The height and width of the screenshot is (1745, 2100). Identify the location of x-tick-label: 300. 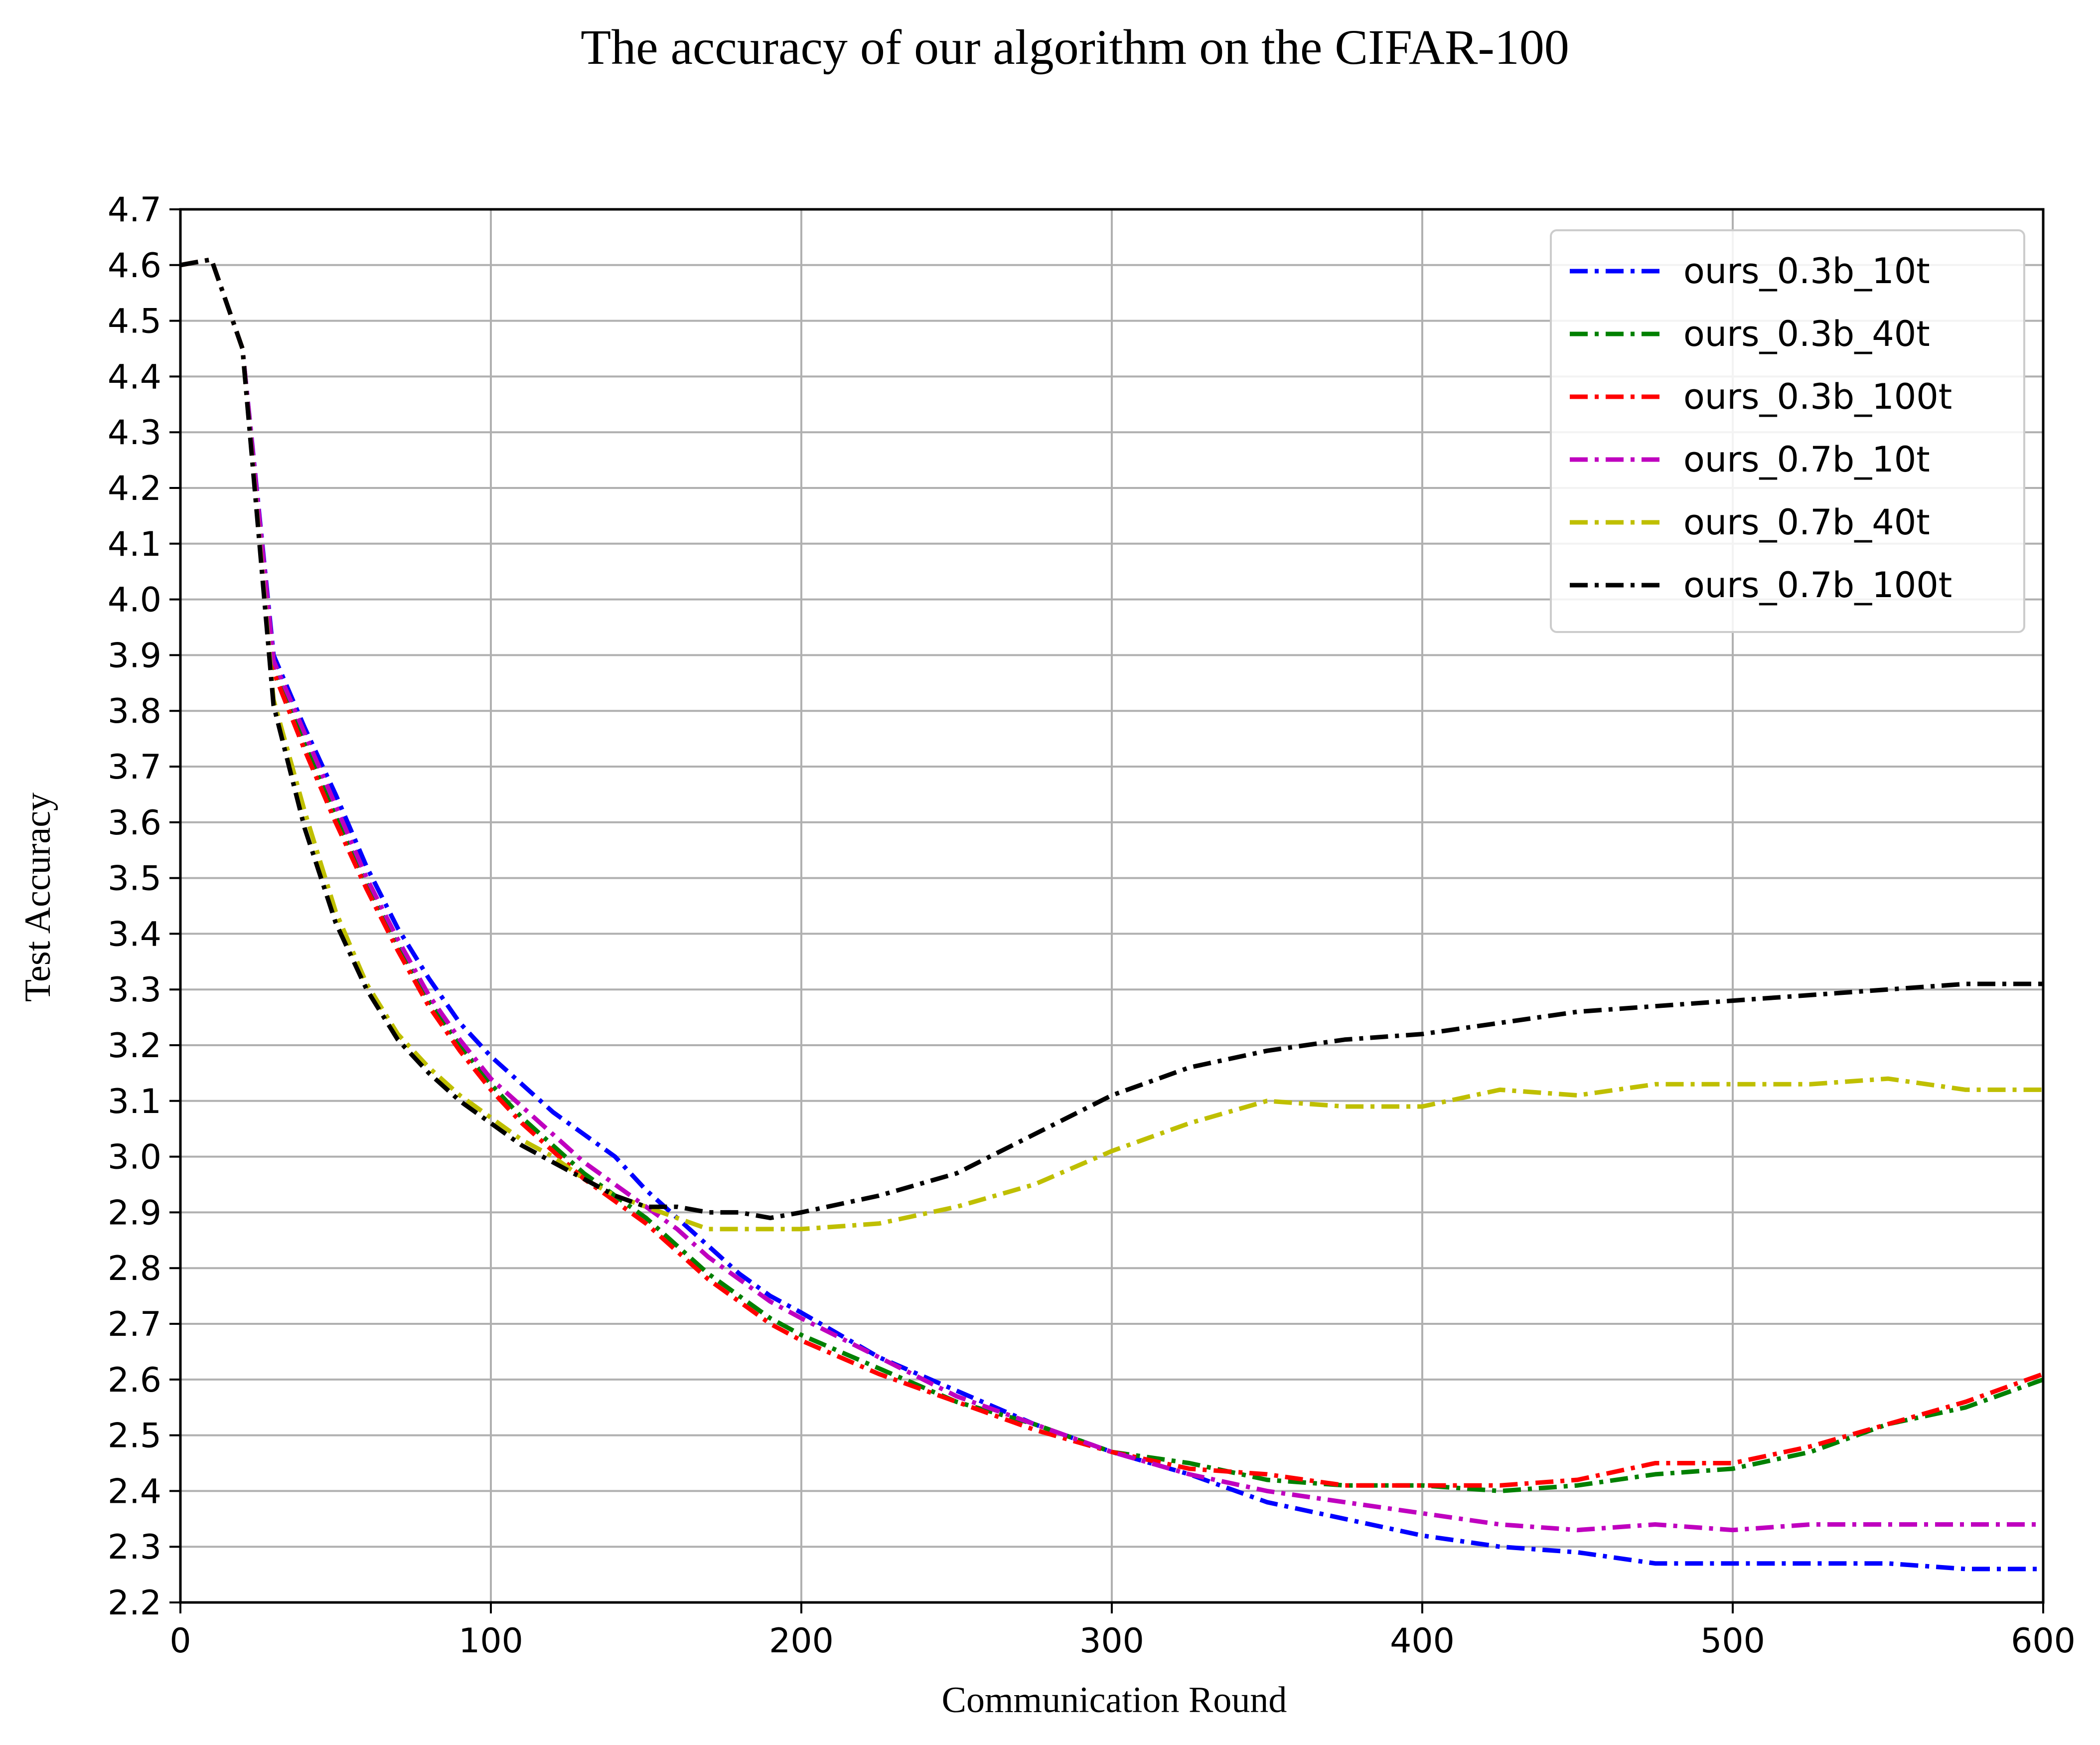
(1112, 1641).